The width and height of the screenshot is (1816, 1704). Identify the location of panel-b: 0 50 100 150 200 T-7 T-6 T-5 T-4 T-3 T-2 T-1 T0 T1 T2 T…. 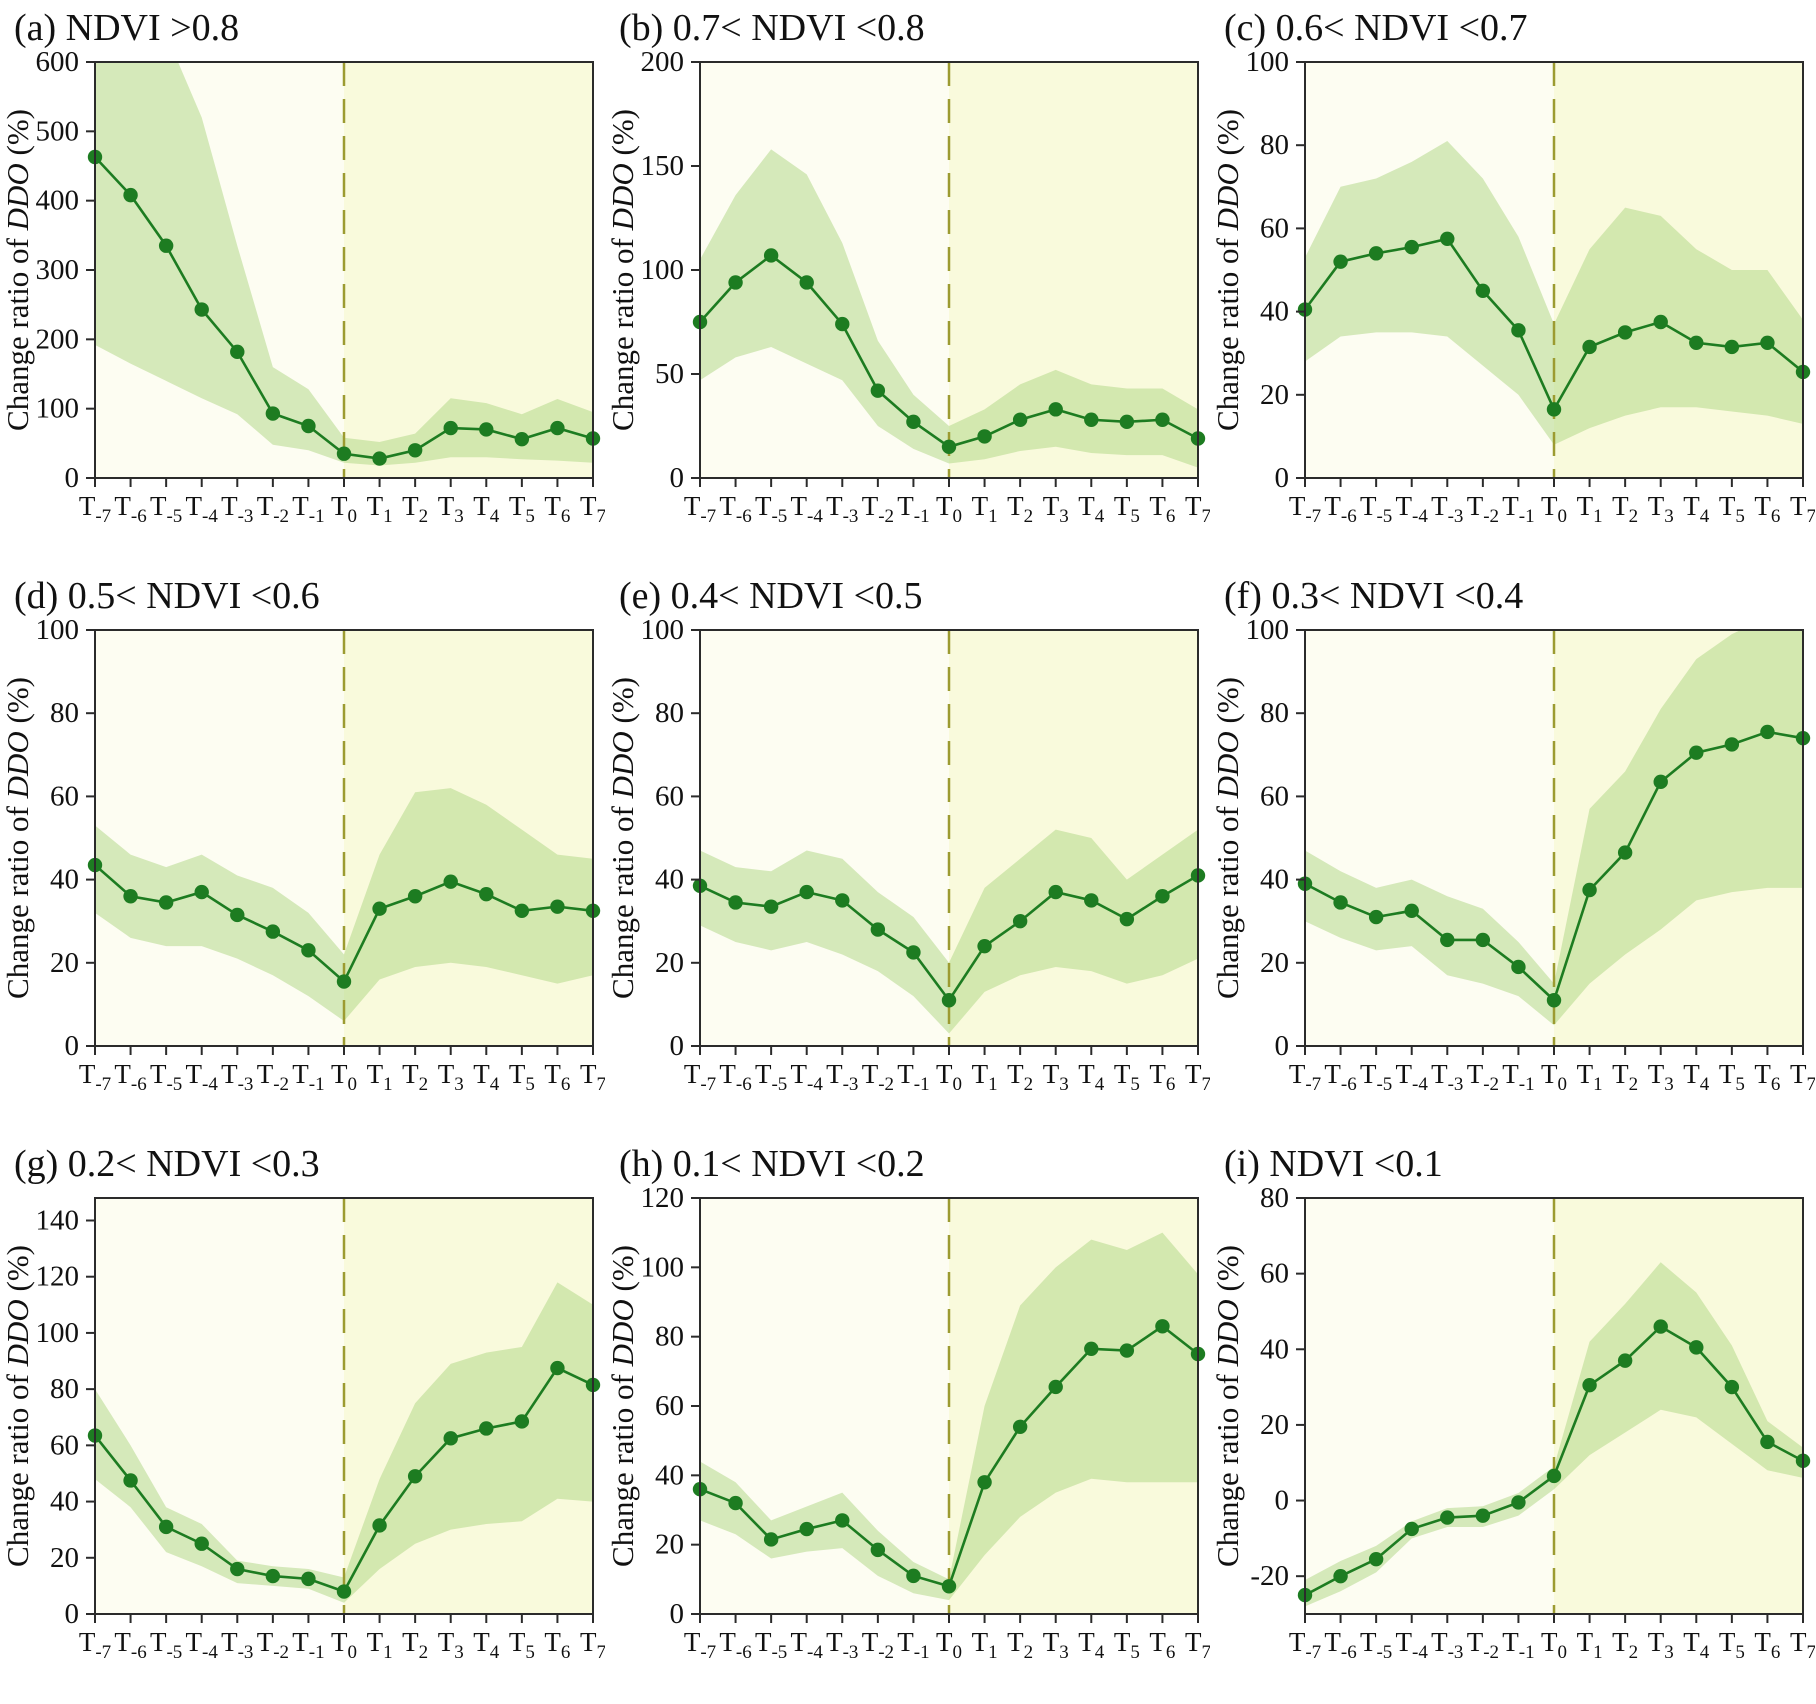
(907, 284).